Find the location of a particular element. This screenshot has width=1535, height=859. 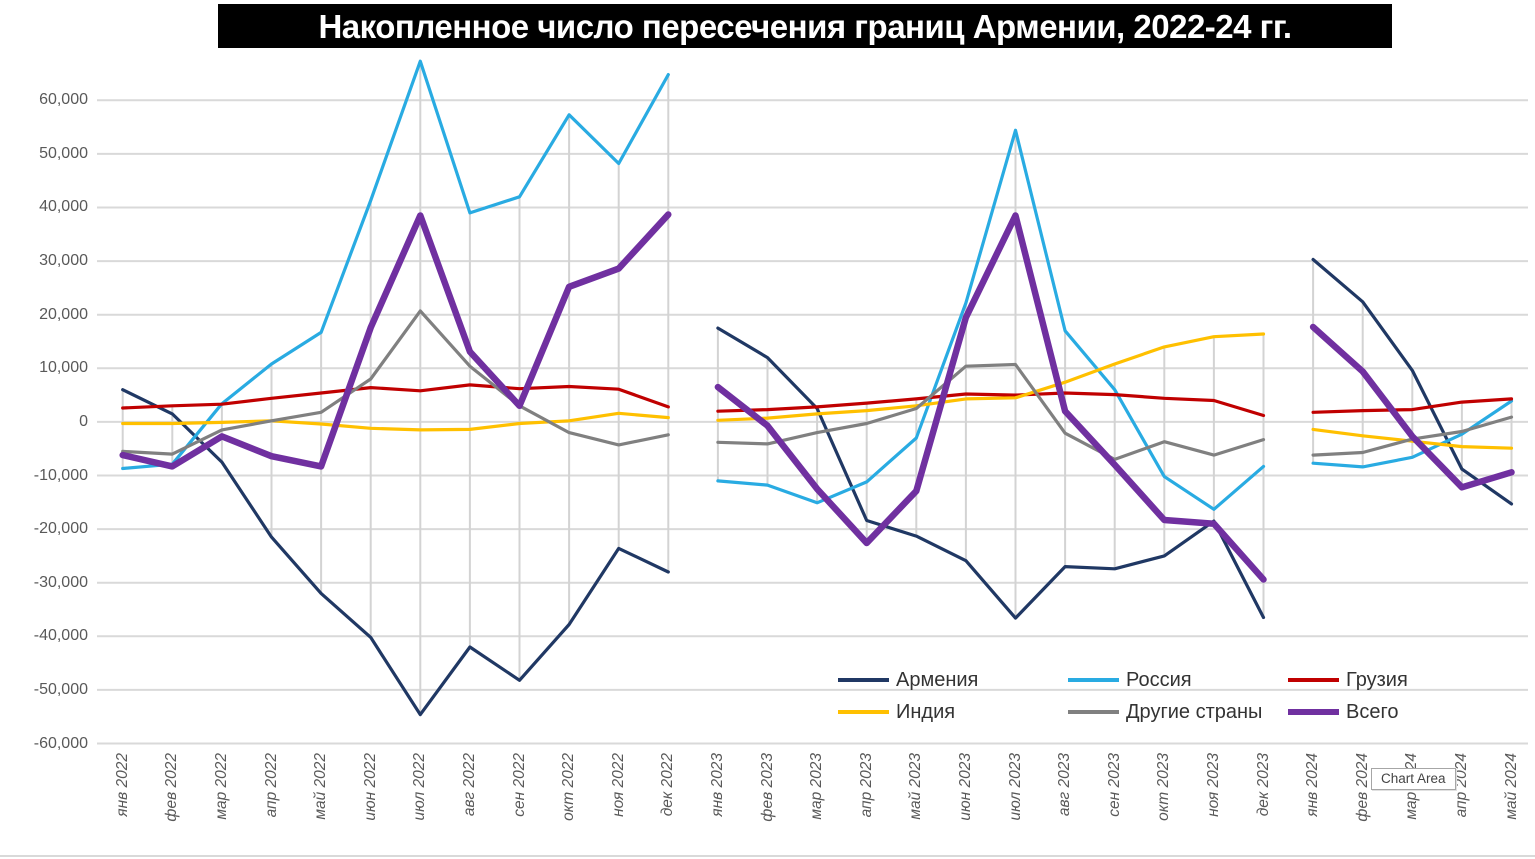

x-axis-label: окт 2022 is located at coordinates (568, 787).